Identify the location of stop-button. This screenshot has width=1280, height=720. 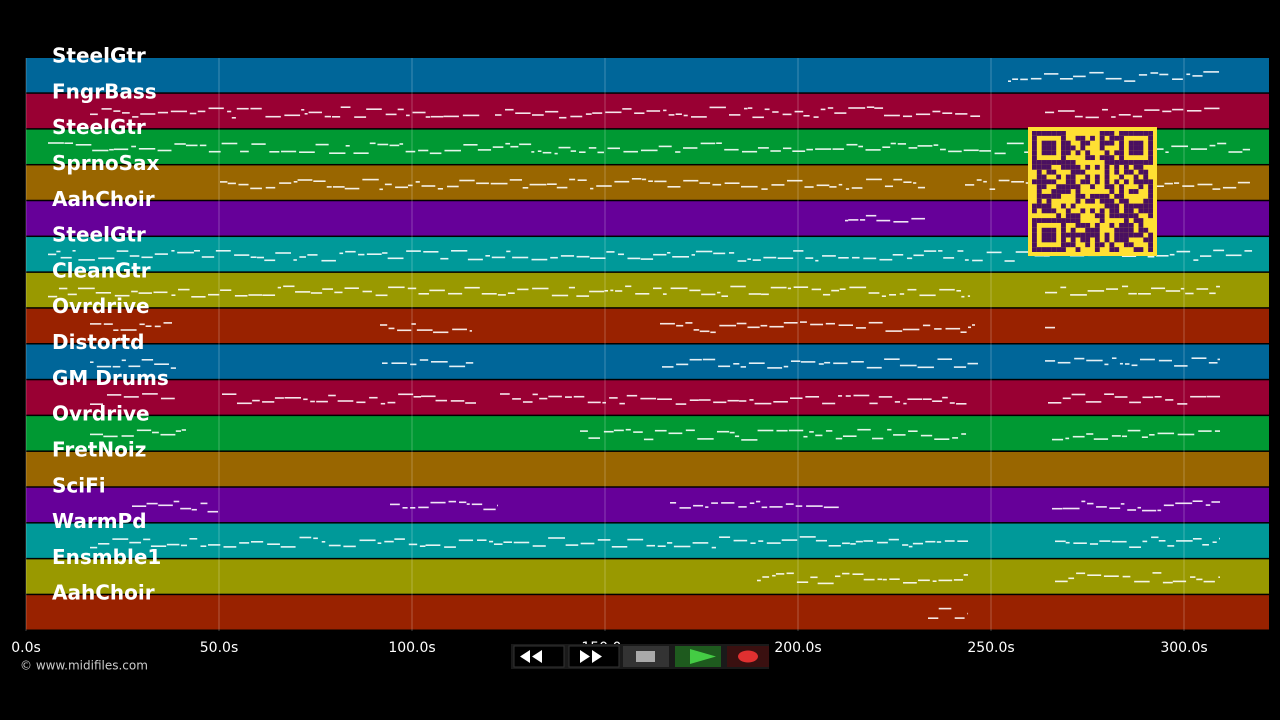
(646, 656).